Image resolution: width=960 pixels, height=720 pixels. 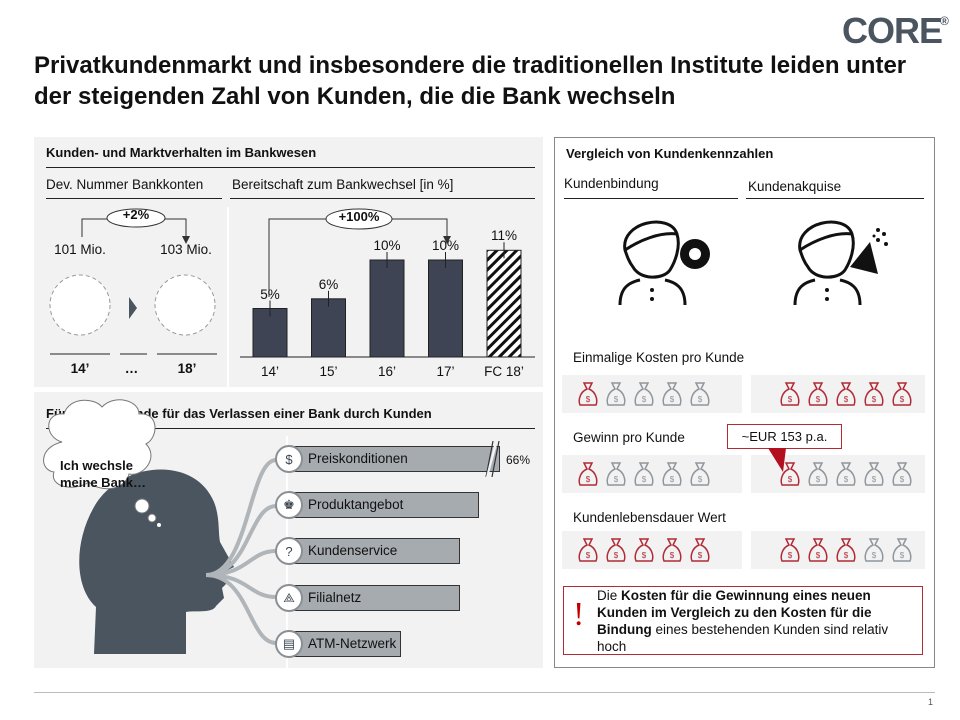 What do you see at coordinates (136, 214) in the screenshot?
I see `accounts-change-label: +2%` at bounding box center [136, 214].